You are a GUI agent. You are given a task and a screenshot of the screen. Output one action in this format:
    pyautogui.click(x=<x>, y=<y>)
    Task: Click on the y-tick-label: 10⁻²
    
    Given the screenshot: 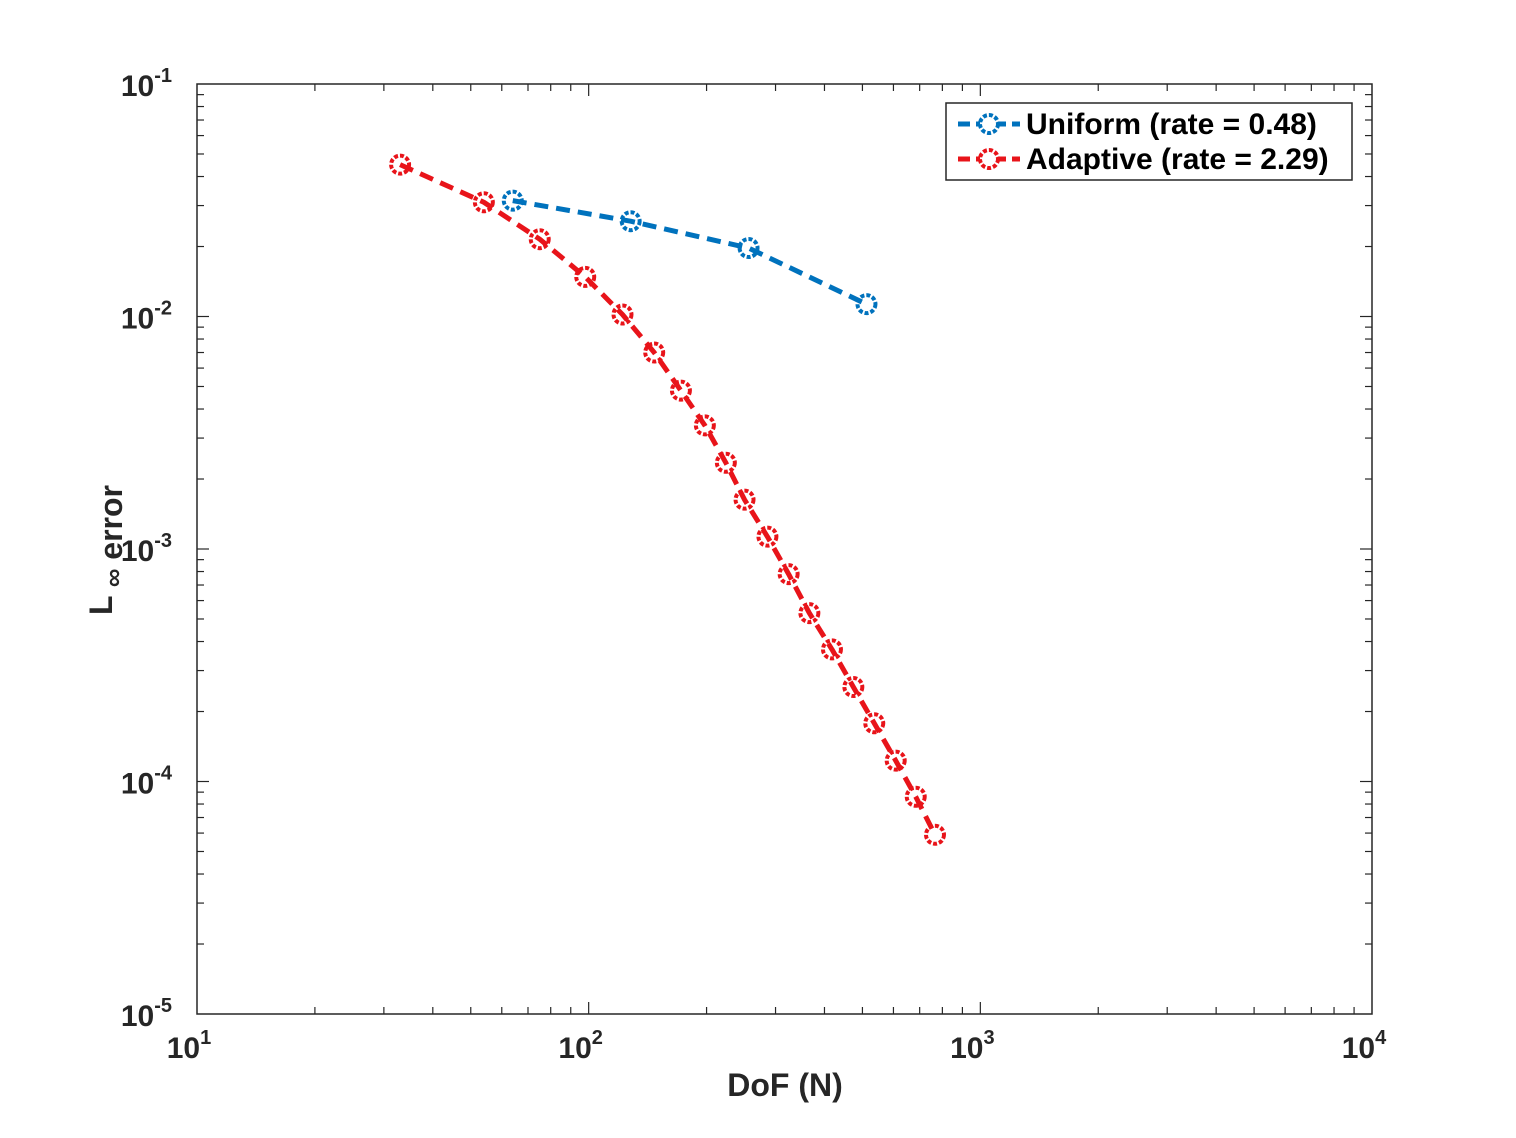 What is the action you would take?
    pyautogui.click(x=146, y=317)
    